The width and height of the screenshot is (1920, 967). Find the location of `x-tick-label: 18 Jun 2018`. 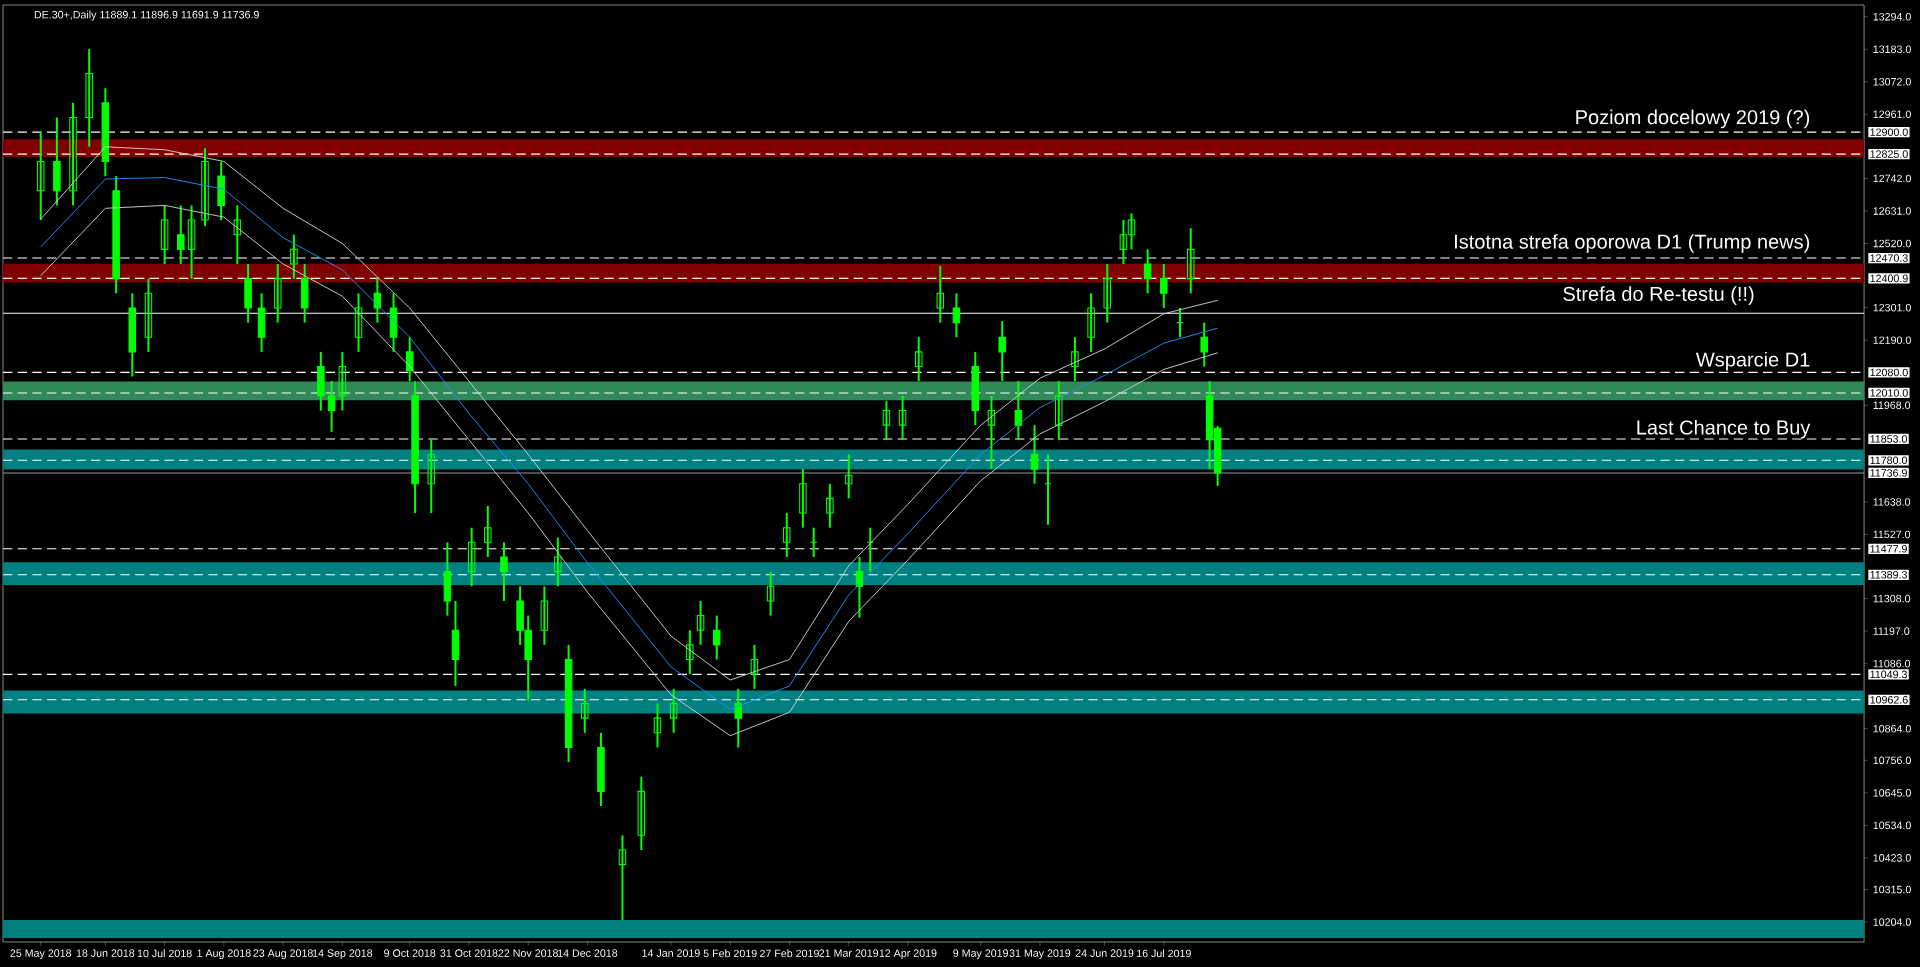

x-tick-label: 18 Jun 2018 is located at coordinates (105, 953).